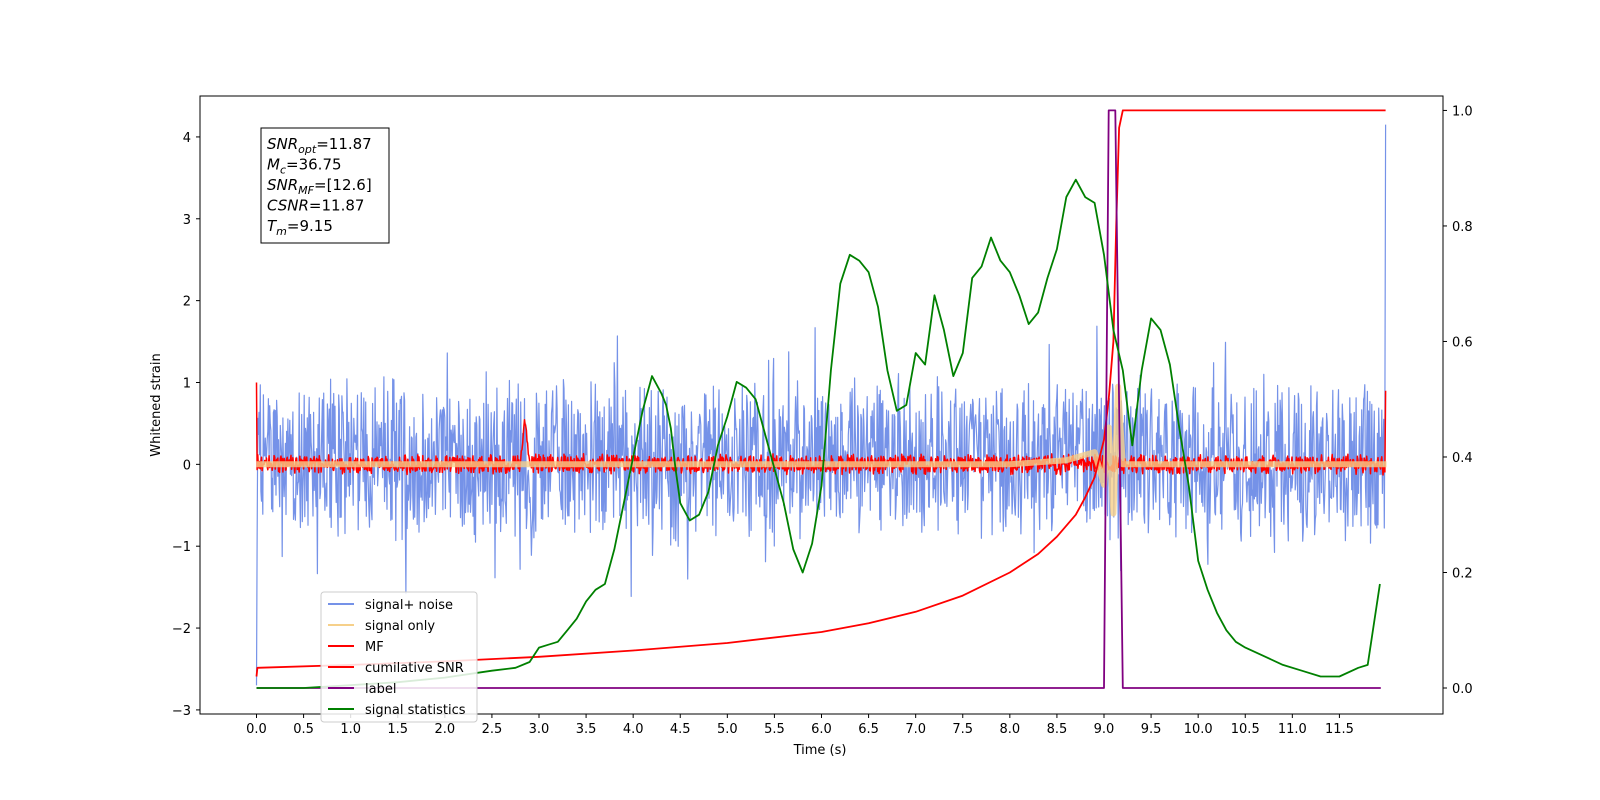 This screenshot has width=1600, height=800. Describe the element at coordinates (915, 729) in the screenshot. I see `x-tick-label: 7.0` at that location.